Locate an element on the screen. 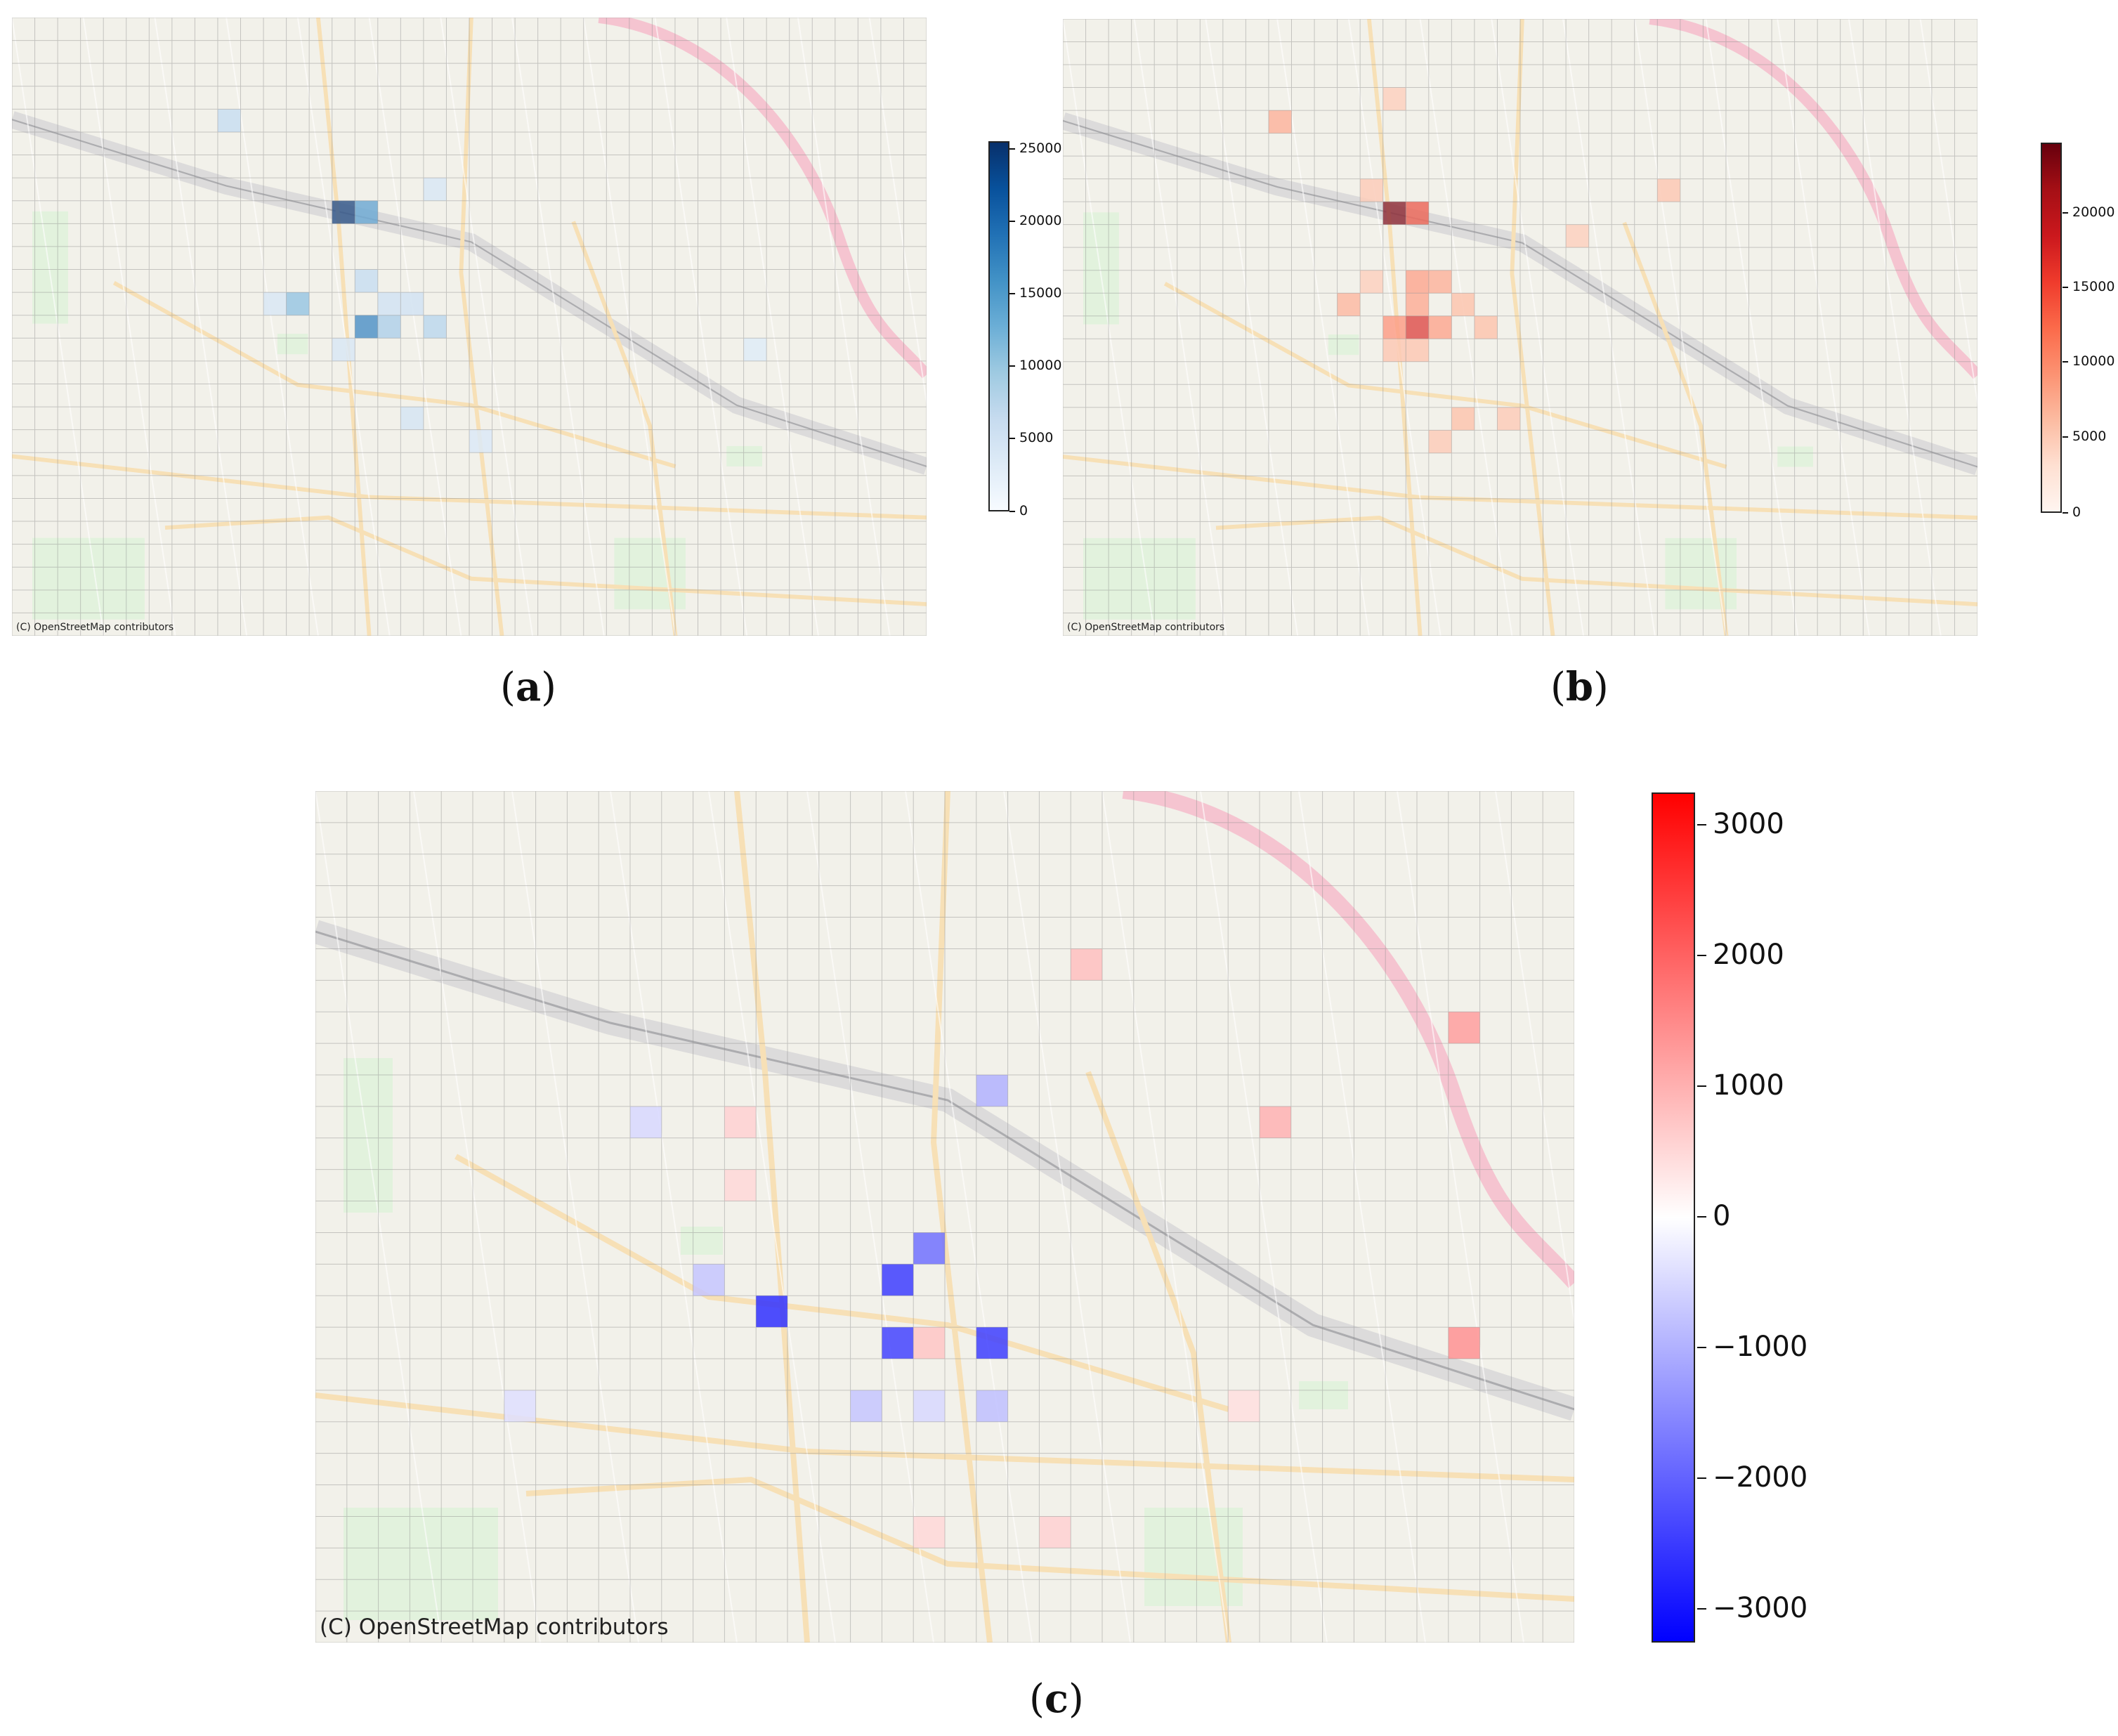  colorbar-a-tick: 5000 is located at coordinates (1032, 437).